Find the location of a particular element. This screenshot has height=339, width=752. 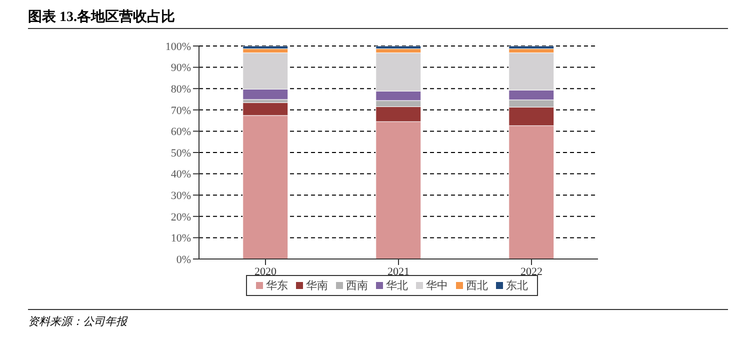

y-tick-label: 0% is located at coordinates (183, 260).